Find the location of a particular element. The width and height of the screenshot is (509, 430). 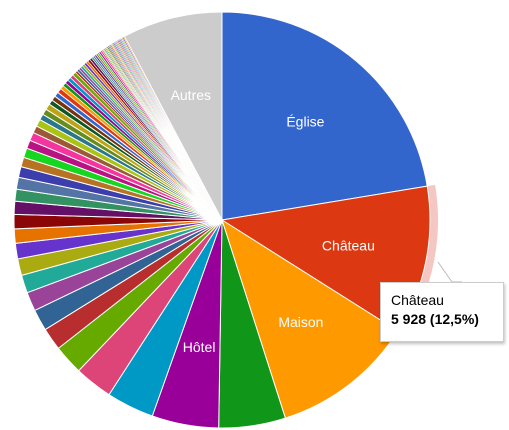

slice-autres is located at coordinates (173, 116).